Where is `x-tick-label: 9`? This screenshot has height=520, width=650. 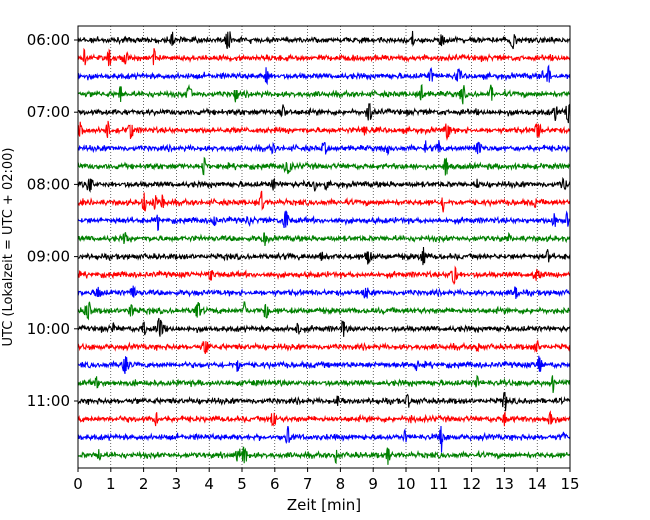 x-tick-label: 9 is located at coordinates (373, 484).